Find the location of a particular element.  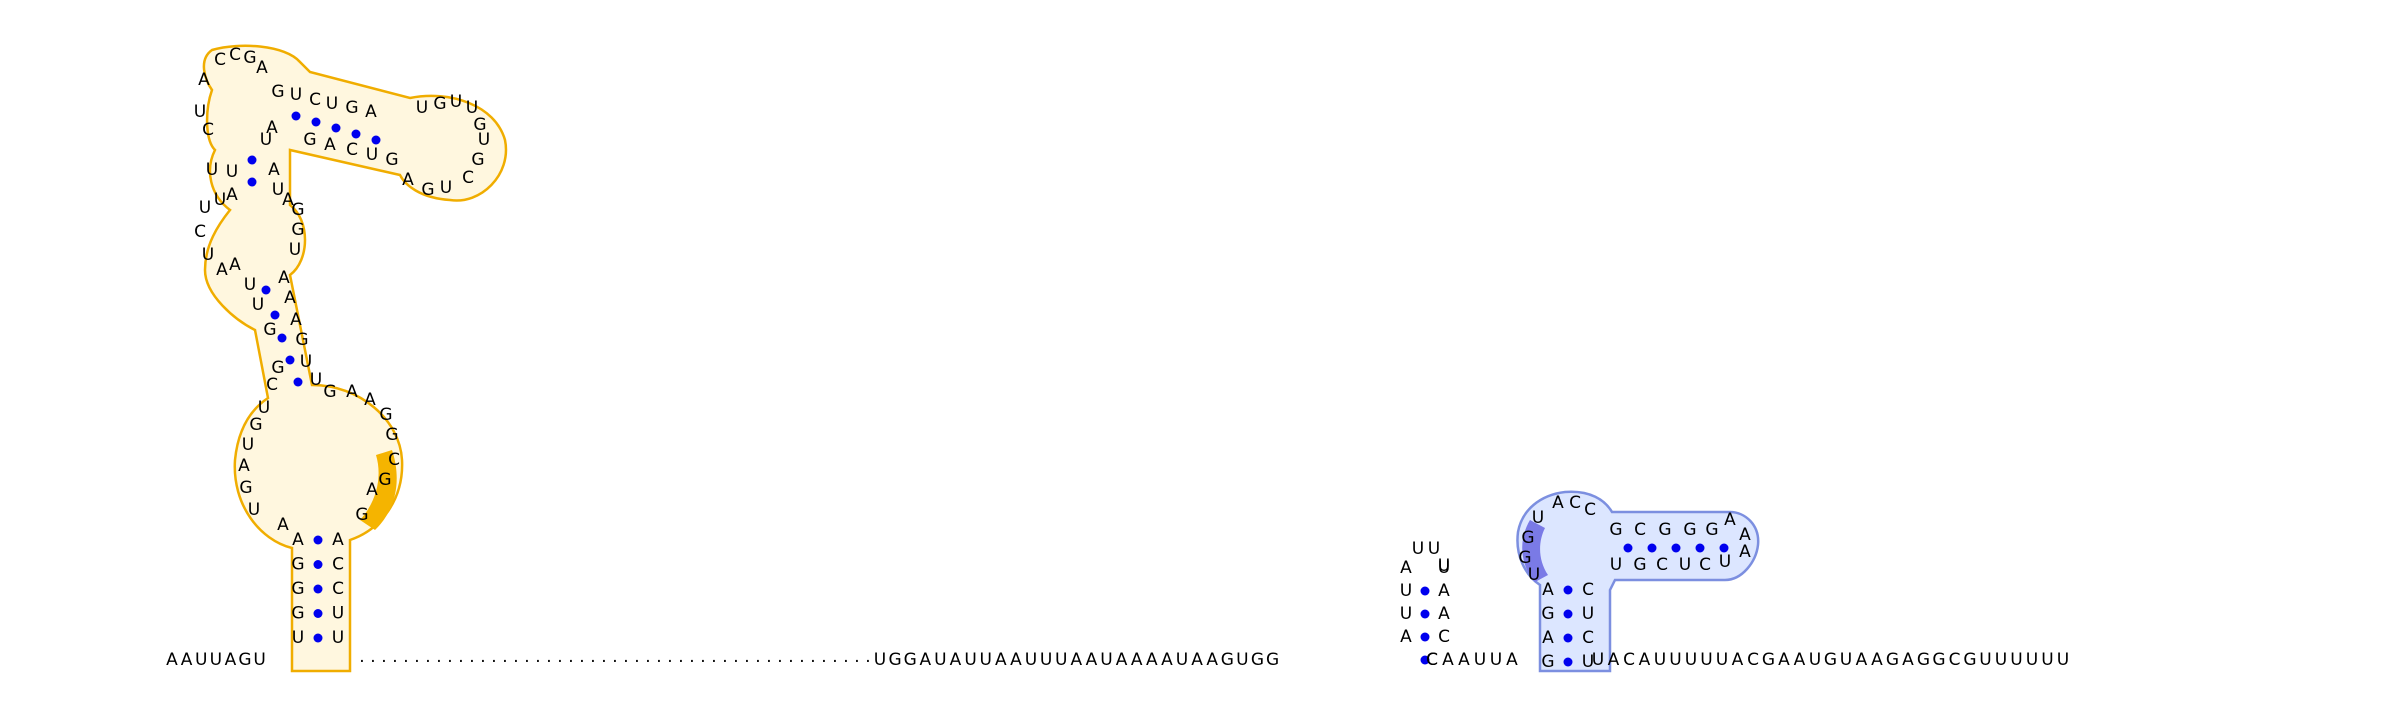

backbone-5prime-base: U is located at coordinates (259, 660).